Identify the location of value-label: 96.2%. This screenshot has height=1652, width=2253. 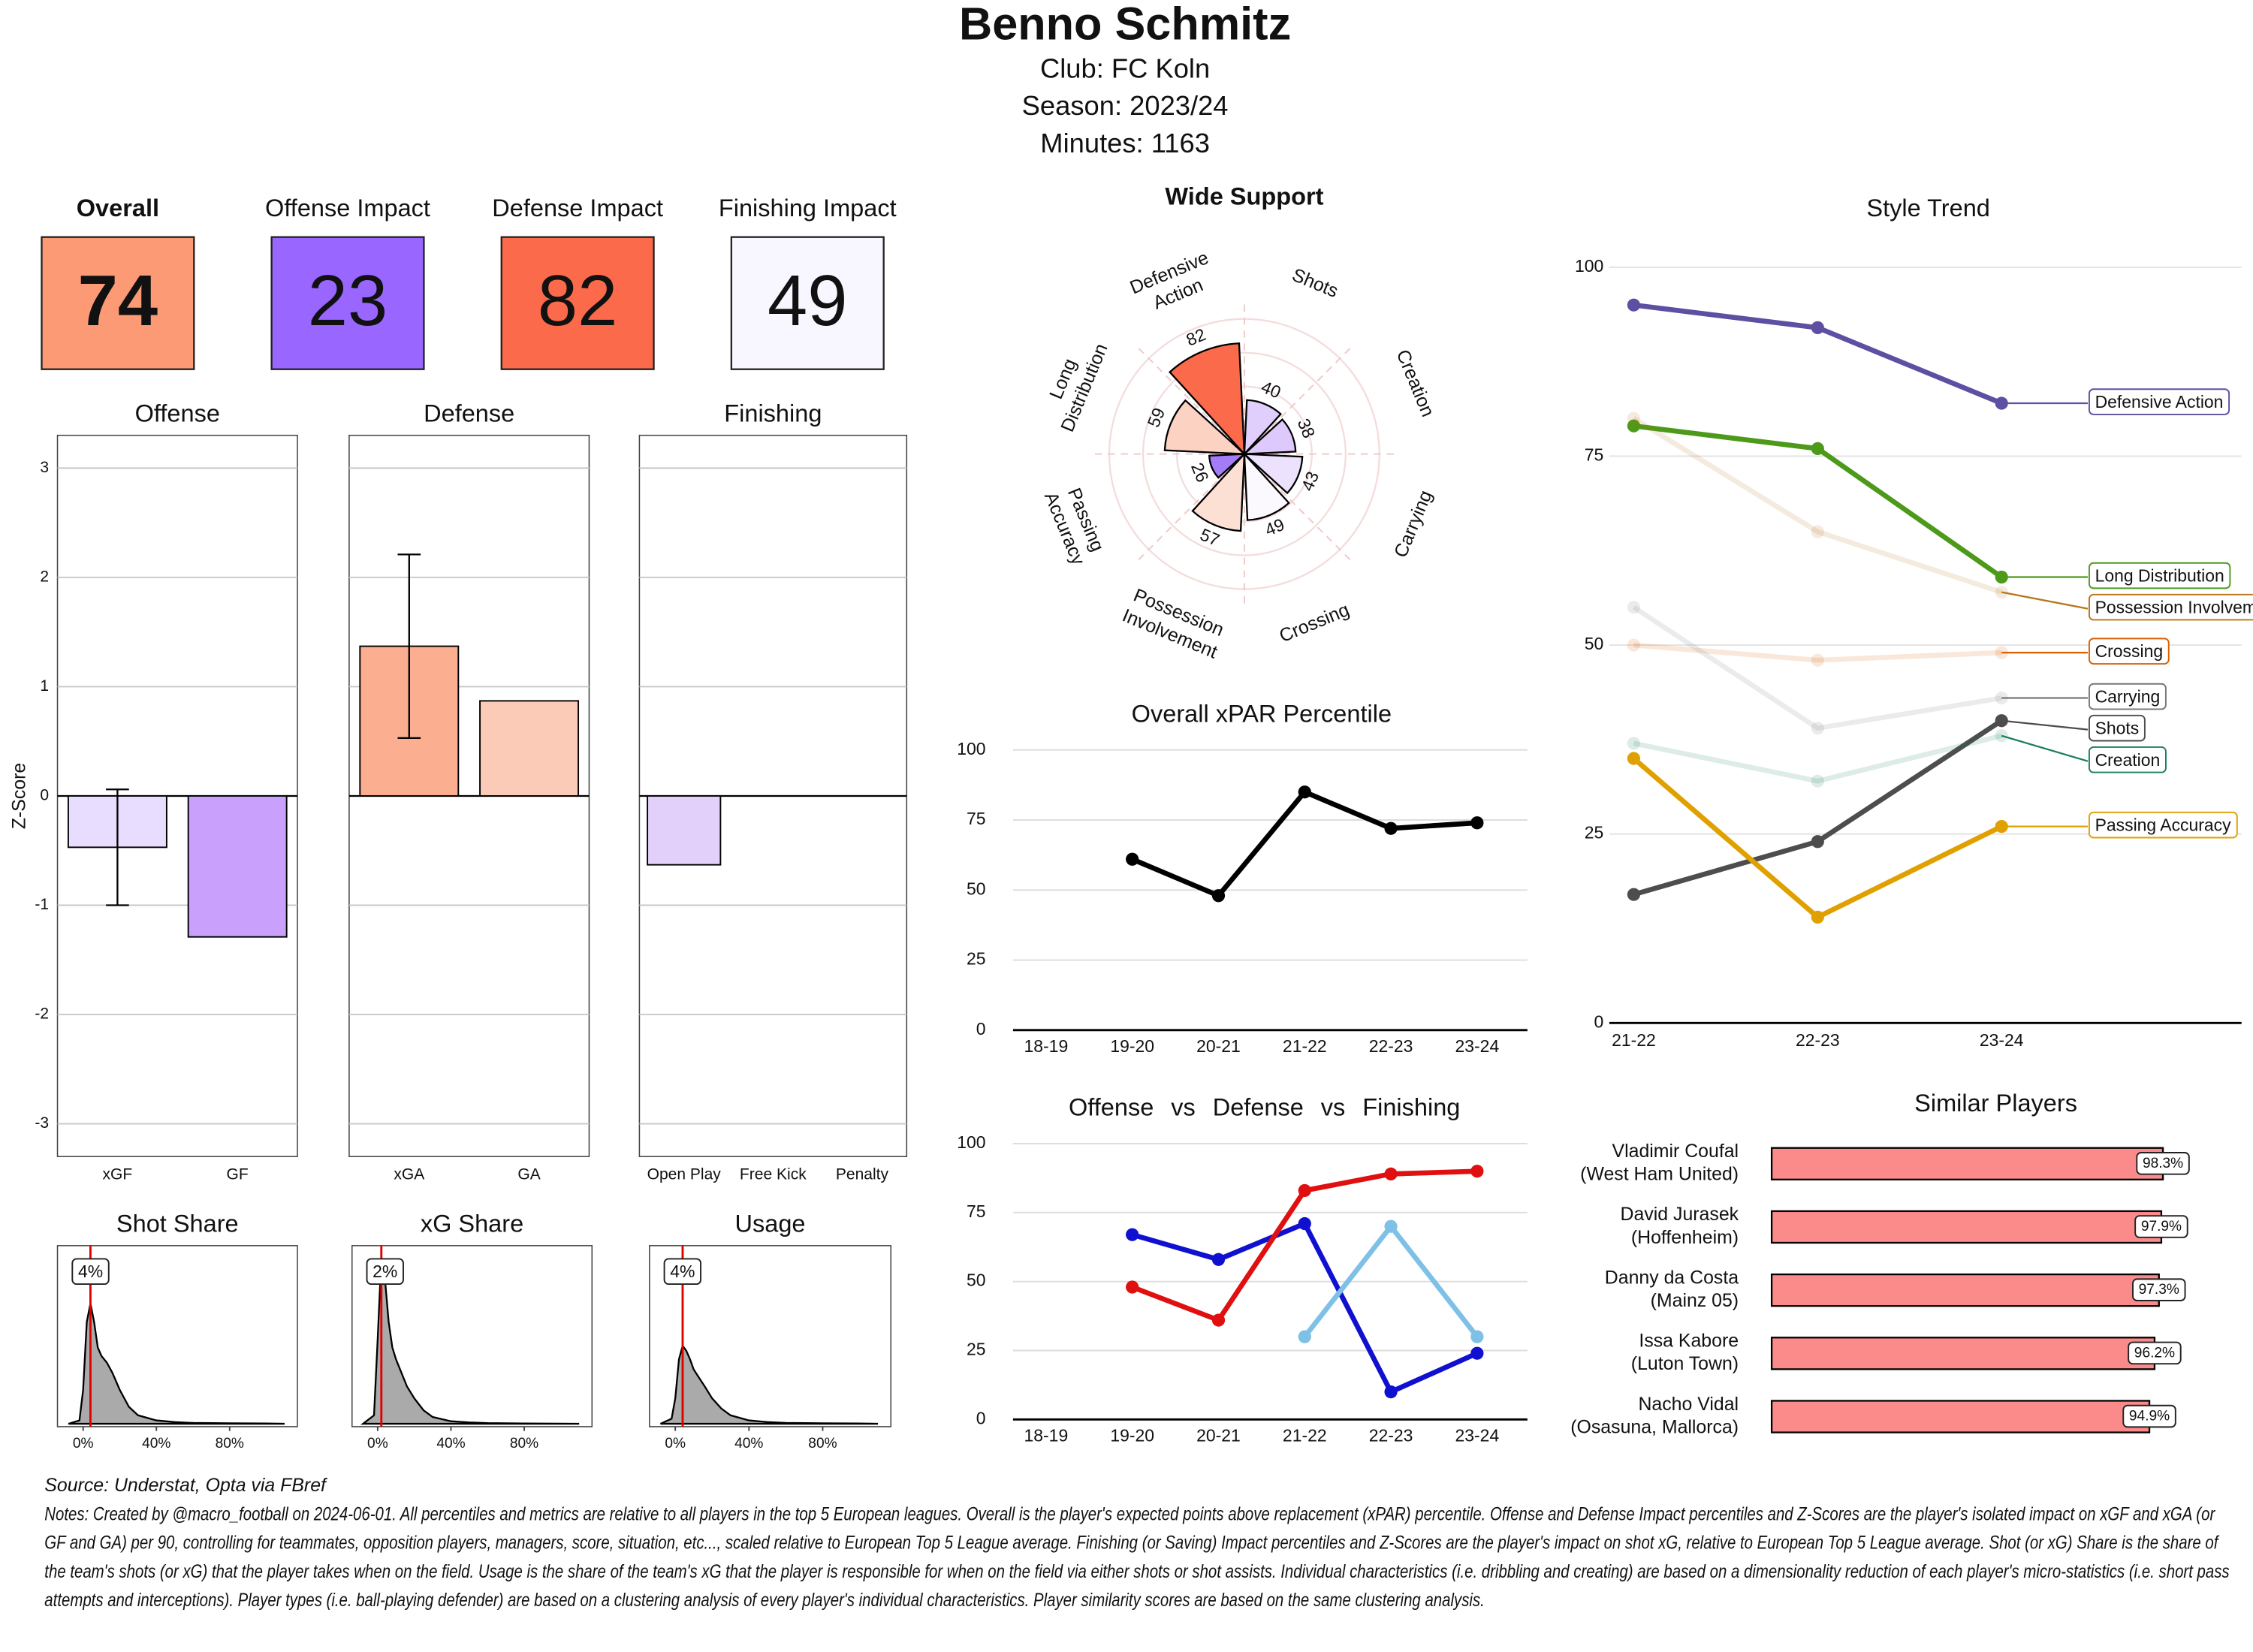
(2155, 1353).